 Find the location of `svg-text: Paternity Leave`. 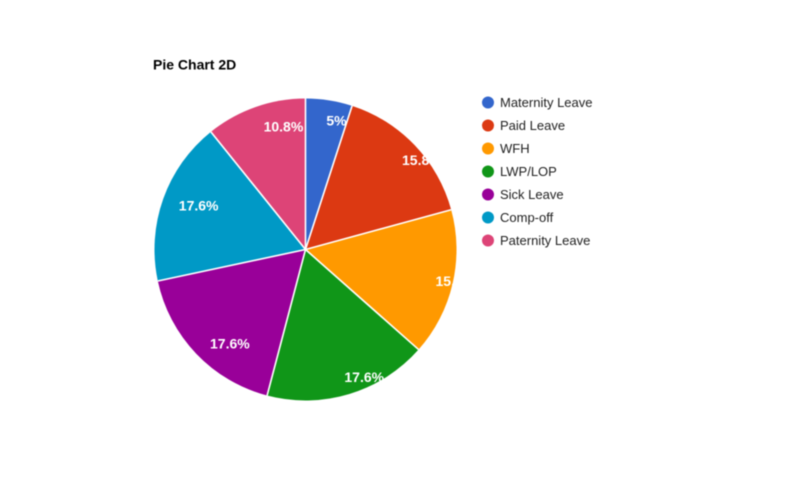

svg-text: Paternity Leave is located at coordinates (545, 240).